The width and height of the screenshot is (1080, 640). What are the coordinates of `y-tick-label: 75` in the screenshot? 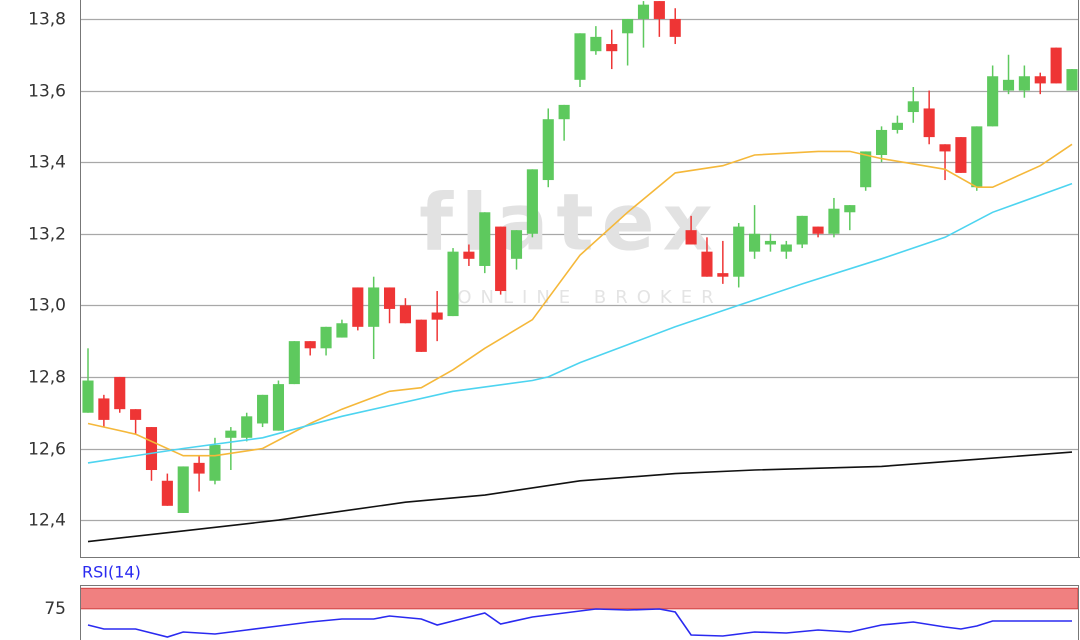 It's located at (55, 609).